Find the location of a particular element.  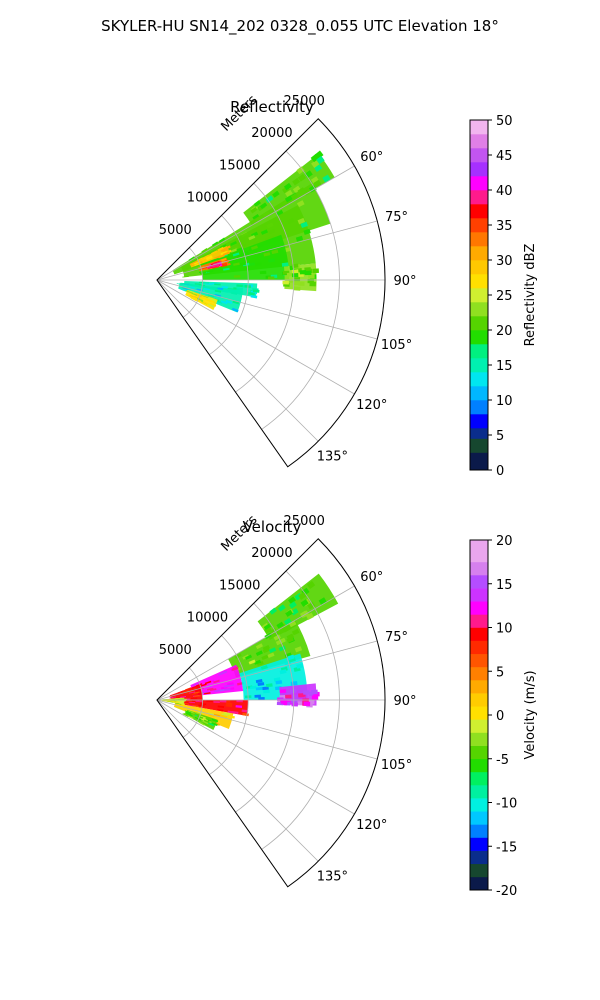

radial-tick-label: 10000 is located at coordinates (207, 198).